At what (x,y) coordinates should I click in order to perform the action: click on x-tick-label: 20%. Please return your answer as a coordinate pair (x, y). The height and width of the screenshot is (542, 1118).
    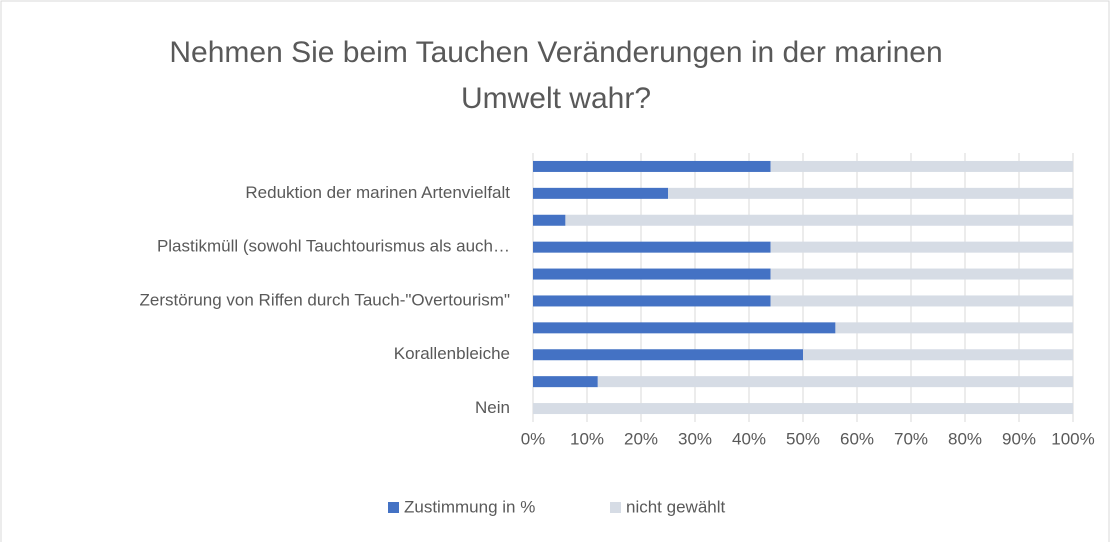
    Looking at the image, I should click on (641, 438).